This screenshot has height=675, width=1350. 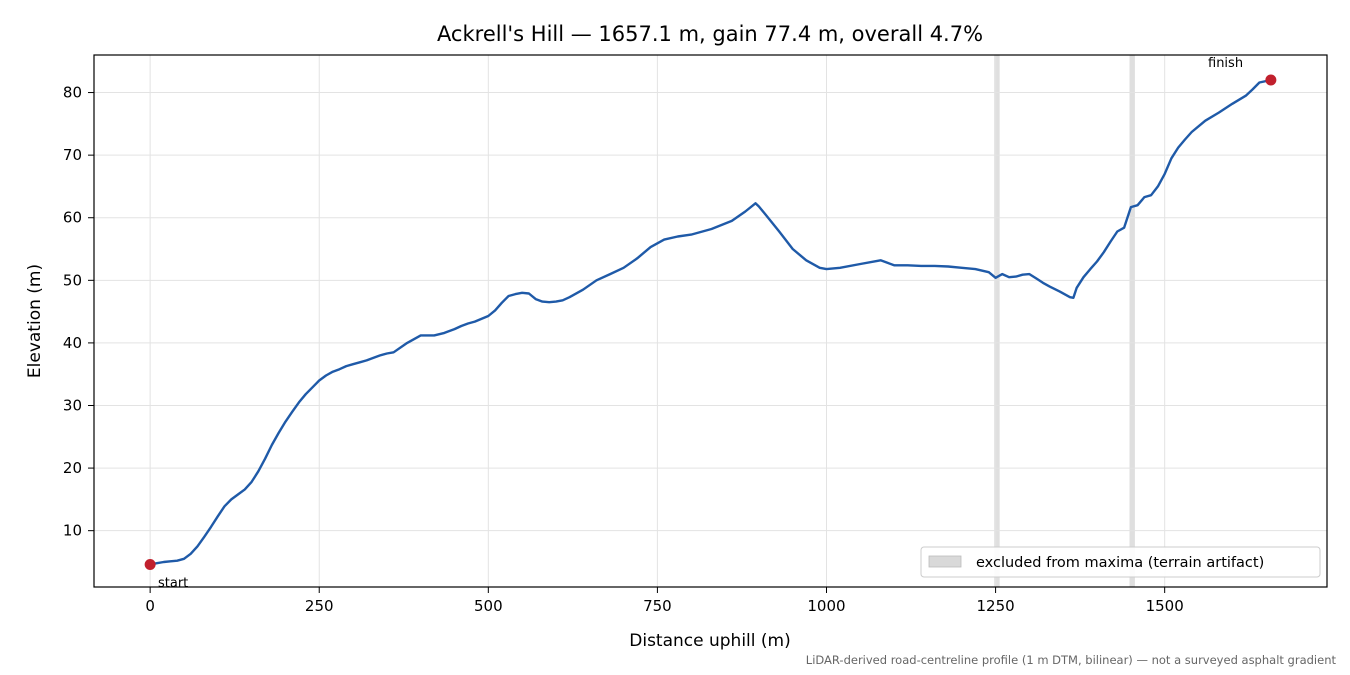 What do you see at coordinates (72, 93) in the screenshot?
I see `y-tick-label: 80` at bounding box center [72, 93].